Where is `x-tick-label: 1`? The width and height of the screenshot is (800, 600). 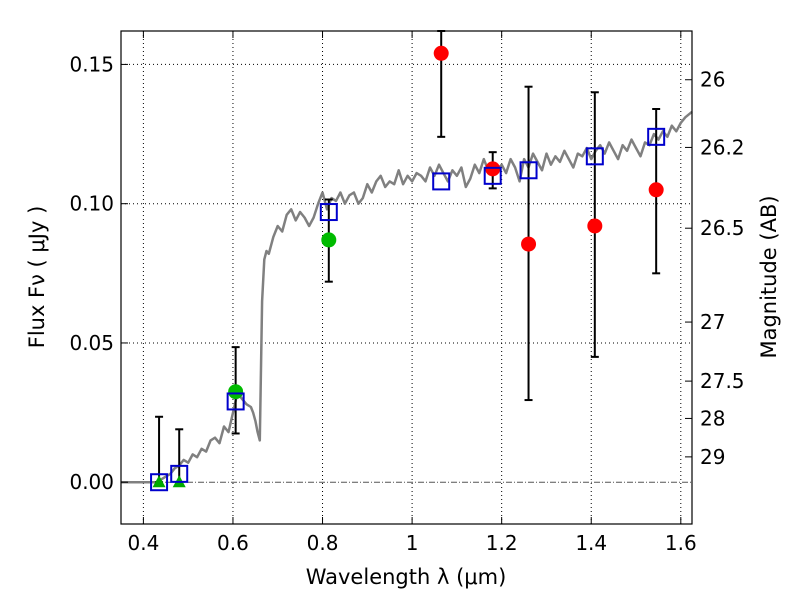
x-tick-label: 1 is located at coordinates (412, 543).